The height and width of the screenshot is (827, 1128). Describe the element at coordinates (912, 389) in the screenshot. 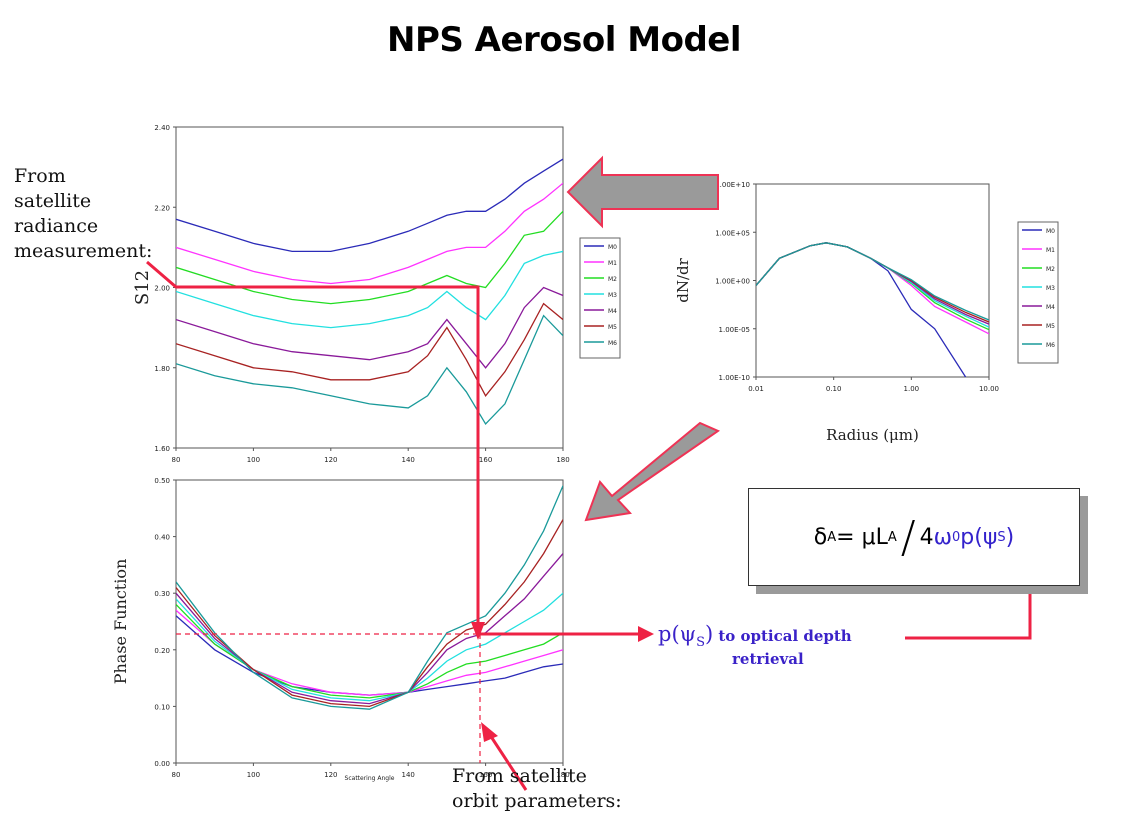

I see `x-tick-label: 1.00` at that location.